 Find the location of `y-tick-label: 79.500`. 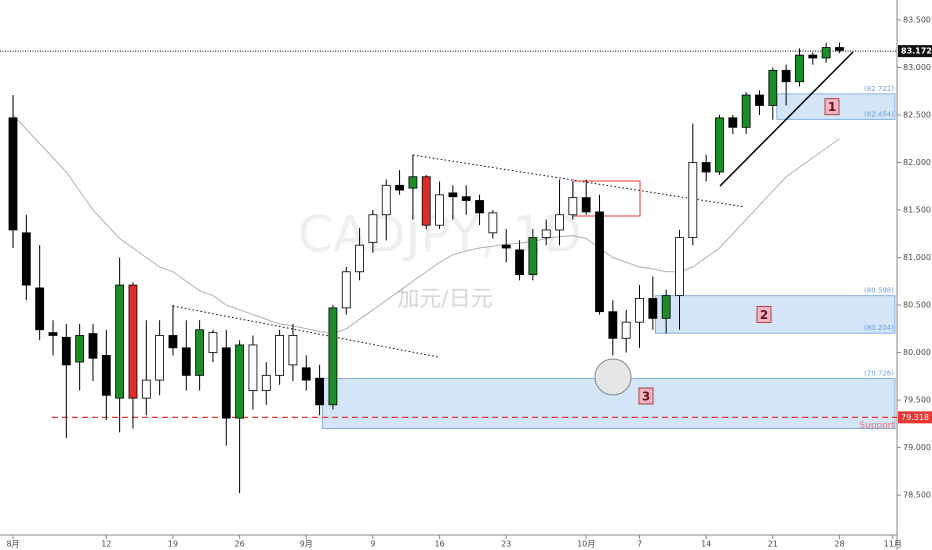

y-tick-label: 79.500 is located at coordinates (917, 400).